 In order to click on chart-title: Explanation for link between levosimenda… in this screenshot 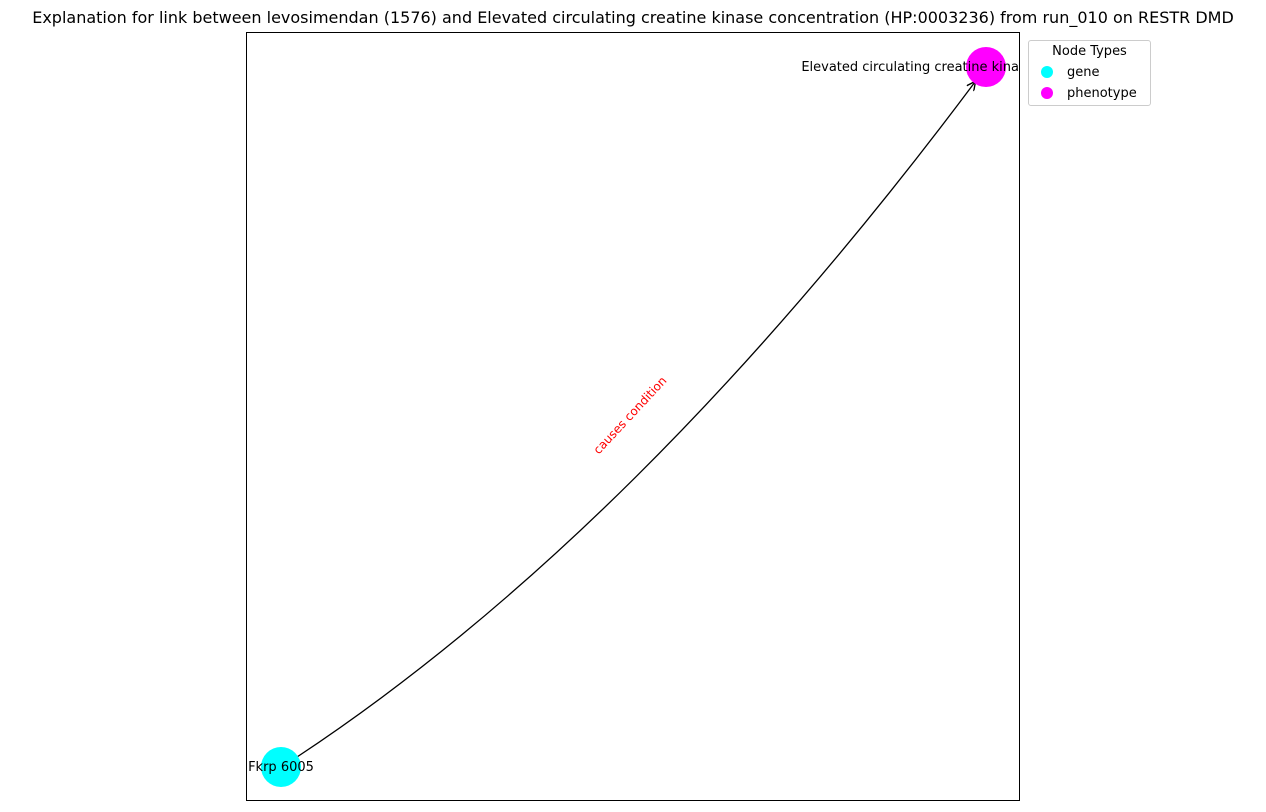, I will do `click(633, 17)`.